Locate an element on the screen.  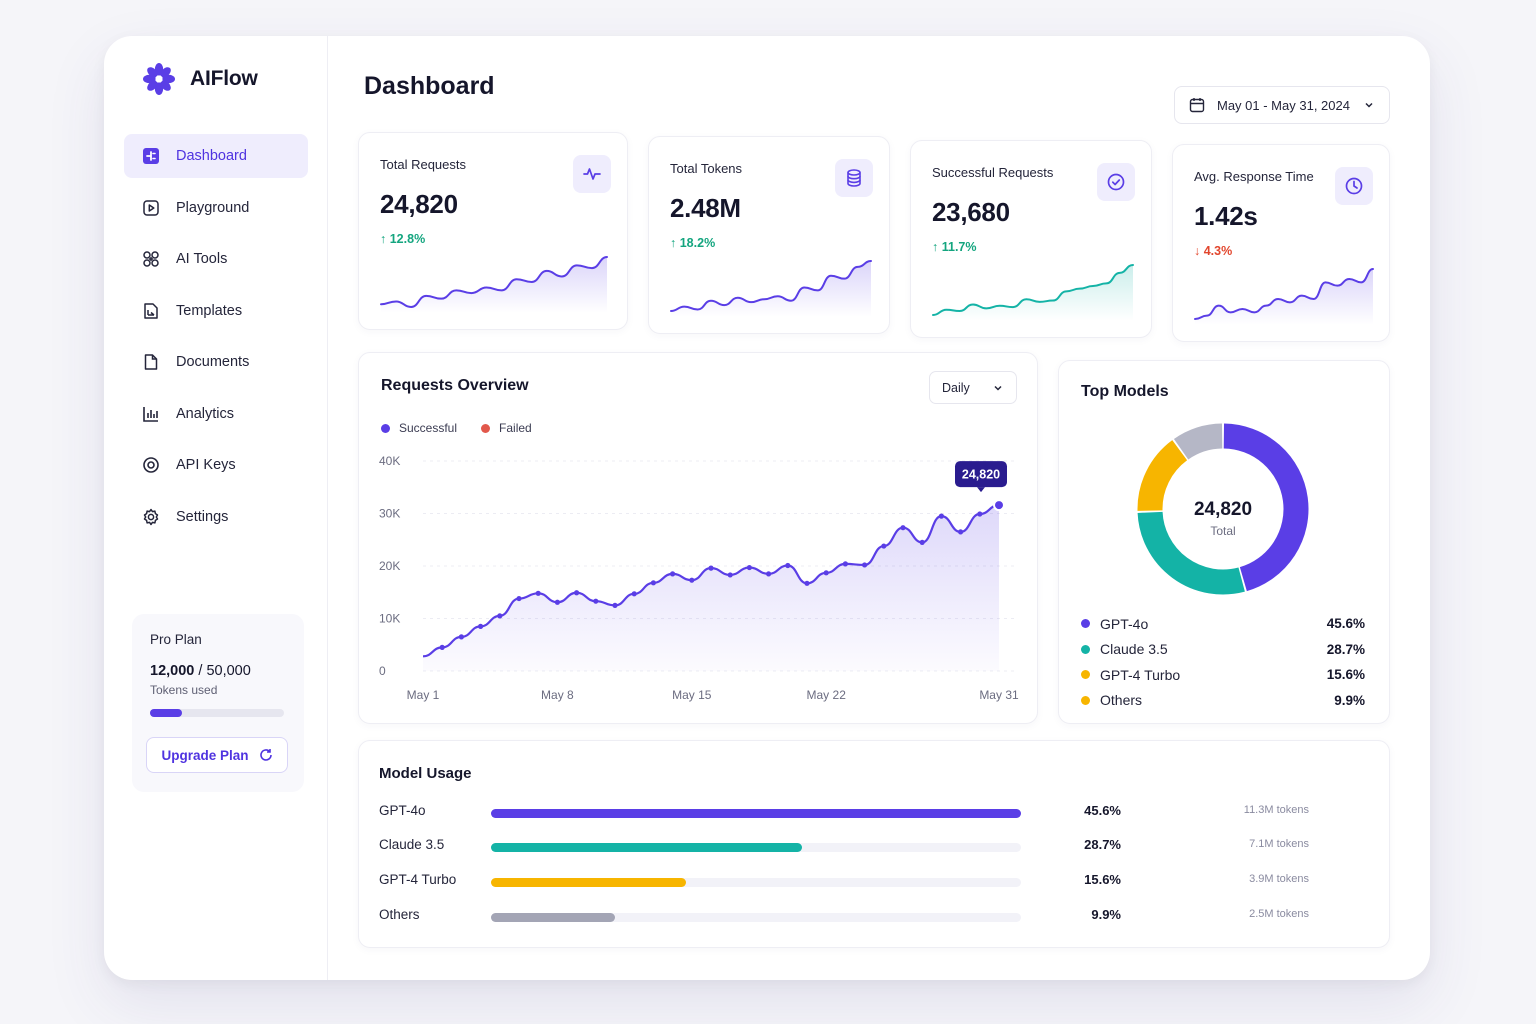
sidebar-item-playground: Playground is located at coordinates (216, 208).